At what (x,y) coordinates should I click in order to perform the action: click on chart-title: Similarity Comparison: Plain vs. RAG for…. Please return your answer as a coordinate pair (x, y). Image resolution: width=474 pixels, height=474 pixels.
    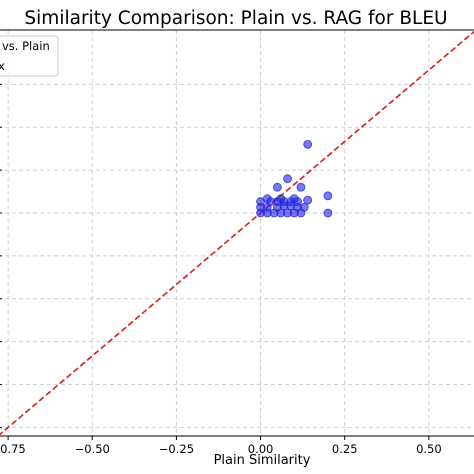
    Looking at the image, I should click on (235, 18).